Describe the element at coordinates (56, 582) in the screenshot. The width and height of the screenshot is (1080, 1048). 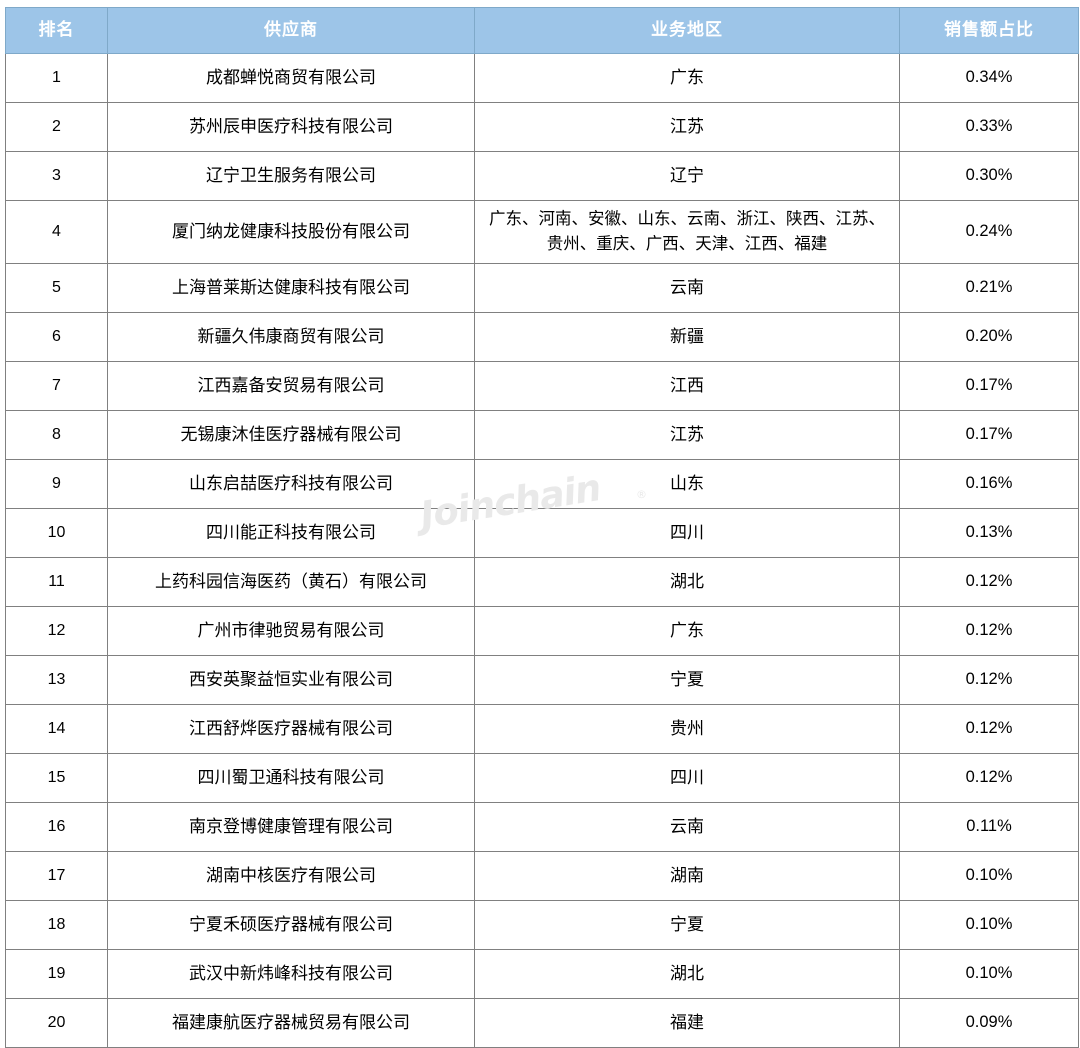
I see `cell-rank: 11` at that location.